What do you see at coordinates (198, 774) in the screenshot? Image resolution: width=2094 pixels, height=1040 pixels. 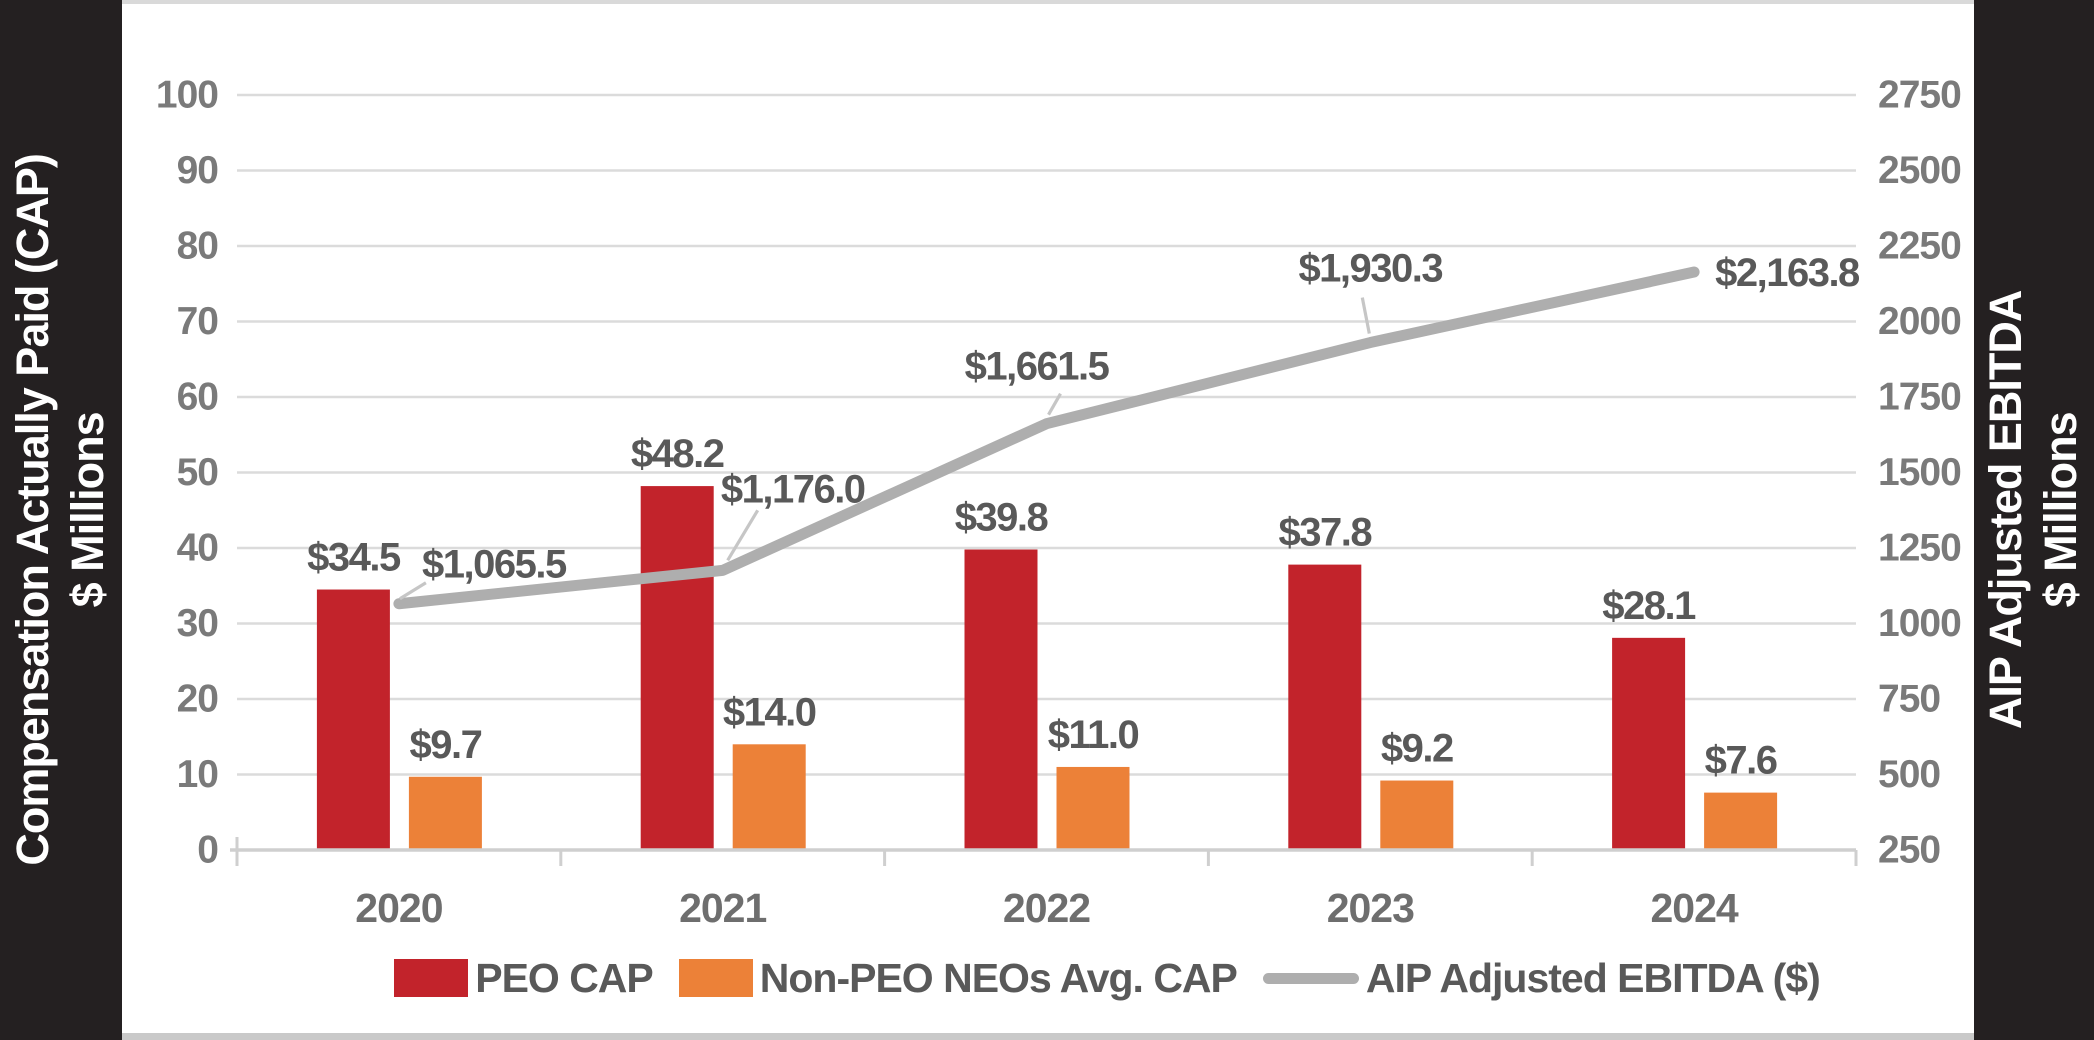 I see `y-axis-tick-label: 10` at bounding box center [198, 774].